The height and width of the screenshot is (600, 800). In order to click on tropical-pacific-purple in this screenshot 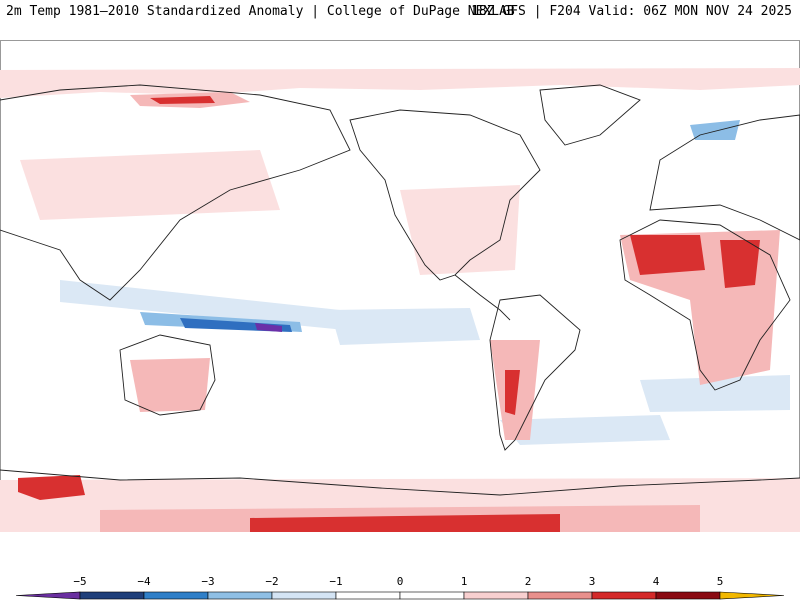, I will do `click(268, 327)`.